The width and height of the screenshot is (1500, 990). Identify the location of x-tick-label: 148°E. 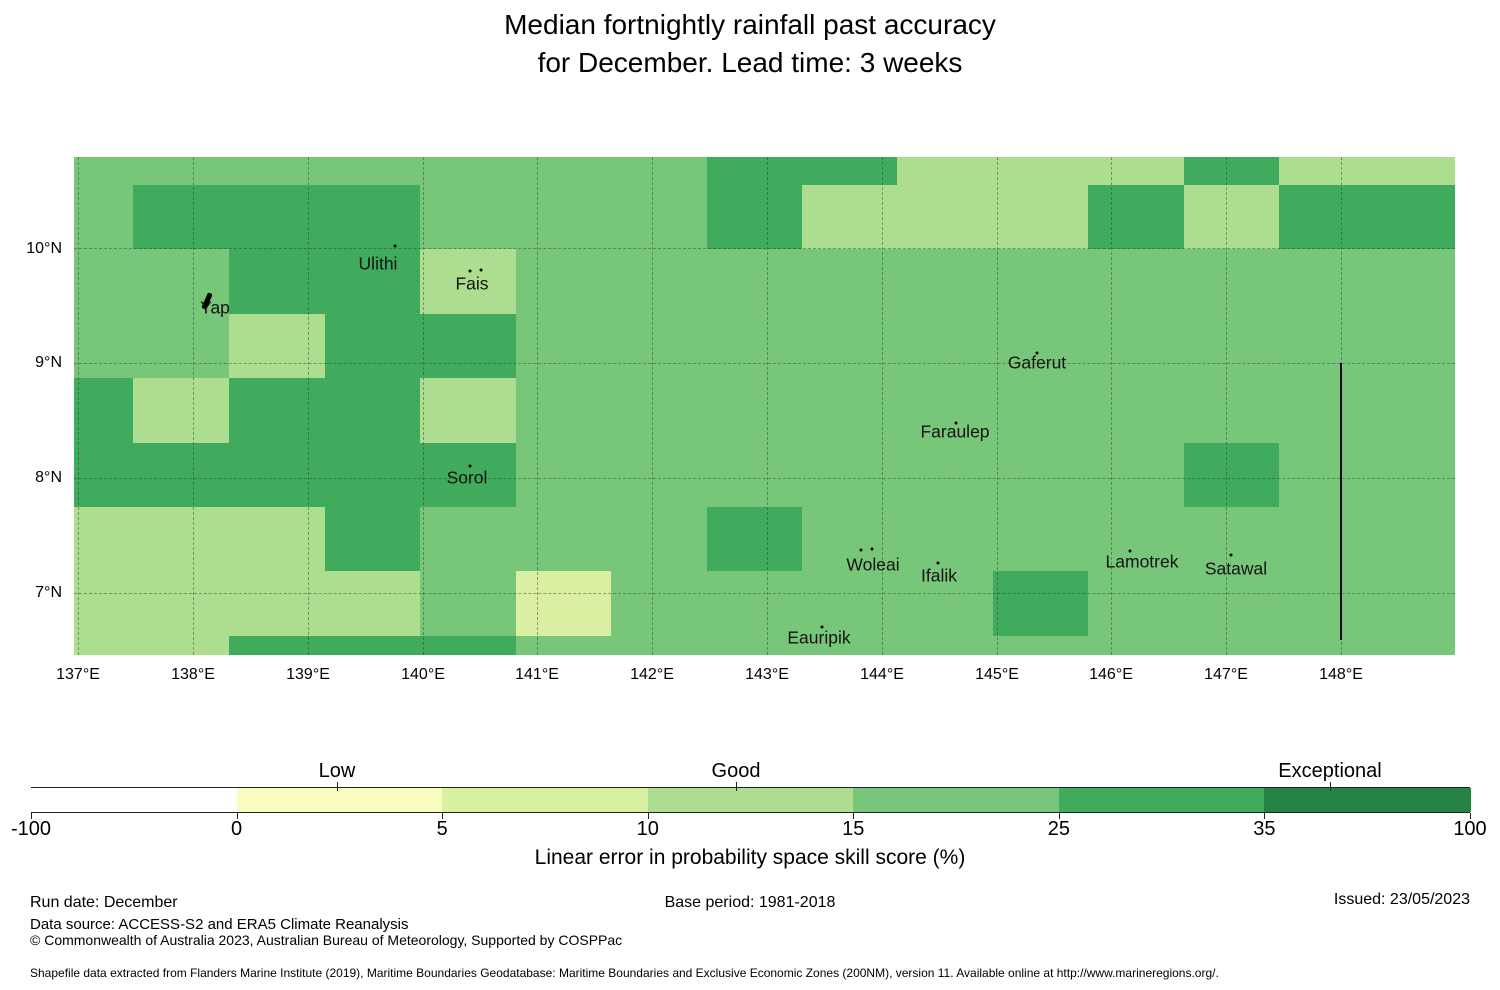
(1341, 674).